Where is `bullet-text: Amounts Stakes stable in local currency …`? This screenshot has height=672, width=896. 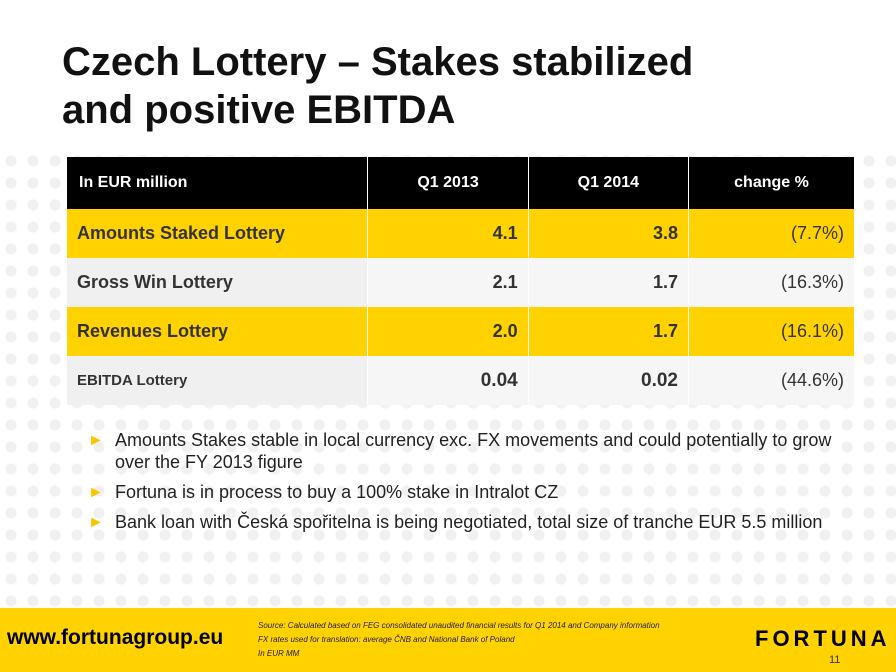
bullet-text: Amounts Stakes stable in local currency … is located at coordinates (473, 451).